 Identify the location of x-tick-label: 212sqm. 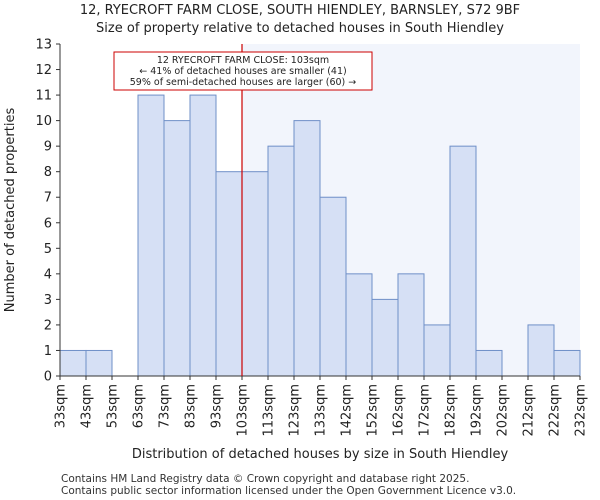
(529, 410).